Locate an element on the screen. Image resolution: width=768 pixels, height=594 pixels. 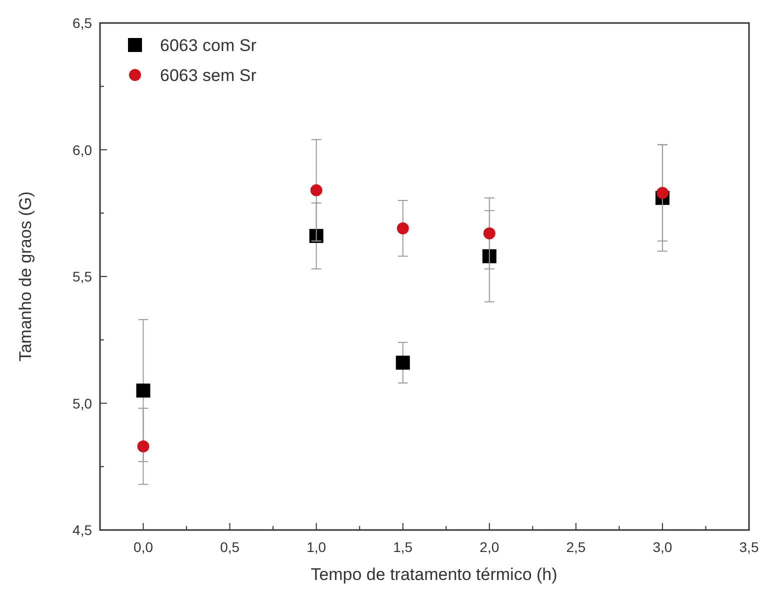
x-tick-label: 1,0 is located at coordinates (316, 547).